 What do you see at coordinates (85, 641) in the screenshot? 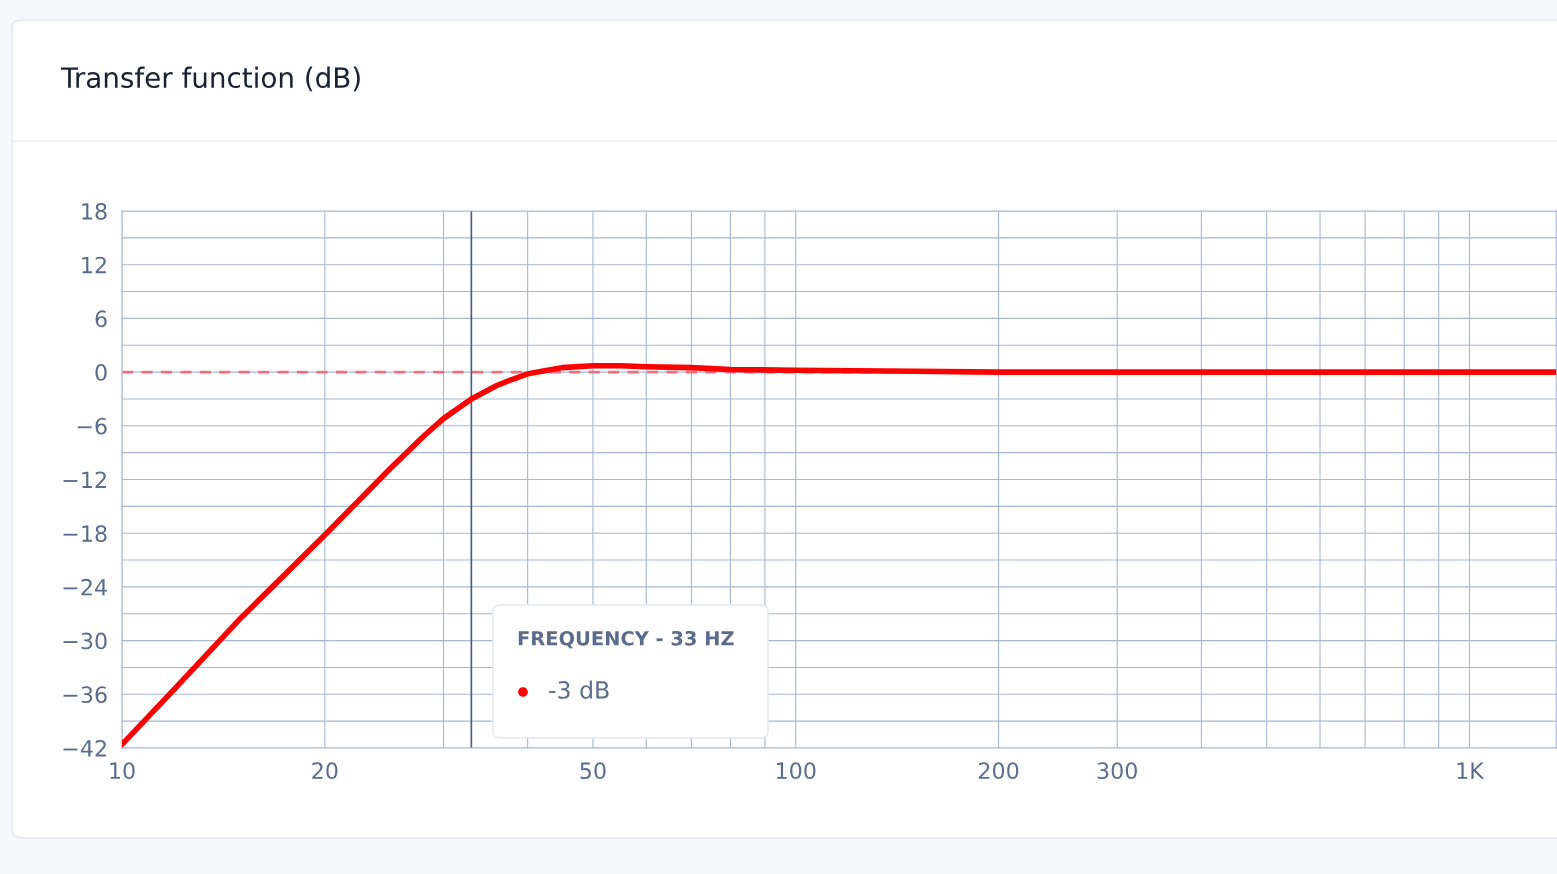
I see `y-tick-label: −30` at bounding box center [85, 641].